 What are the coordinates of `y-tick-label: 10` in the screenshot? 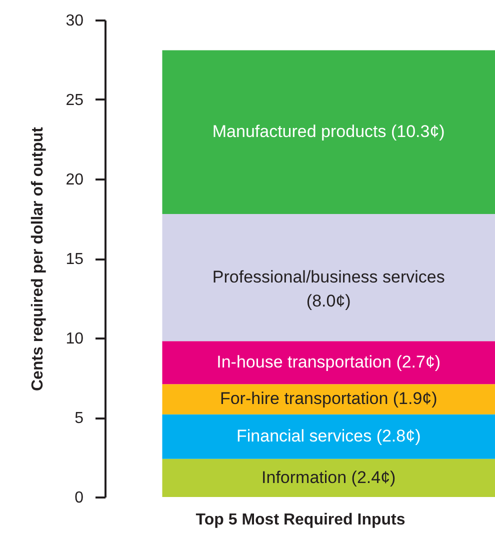 It's located at (75, 339).